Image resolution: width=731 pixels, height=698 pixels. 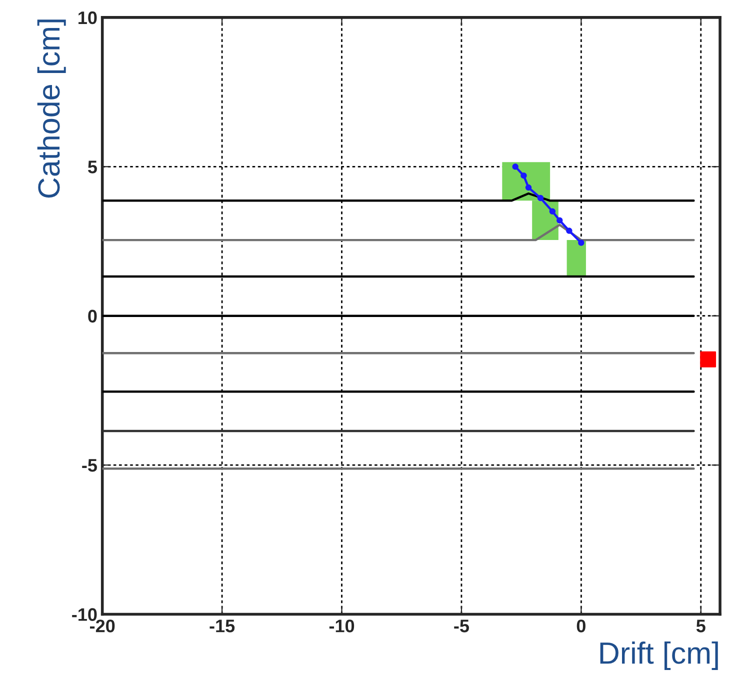 What do you see at coordinates (102, 626) in the screenshot?
I see `x-tick-label: -20` at bounding box center [102, 626].